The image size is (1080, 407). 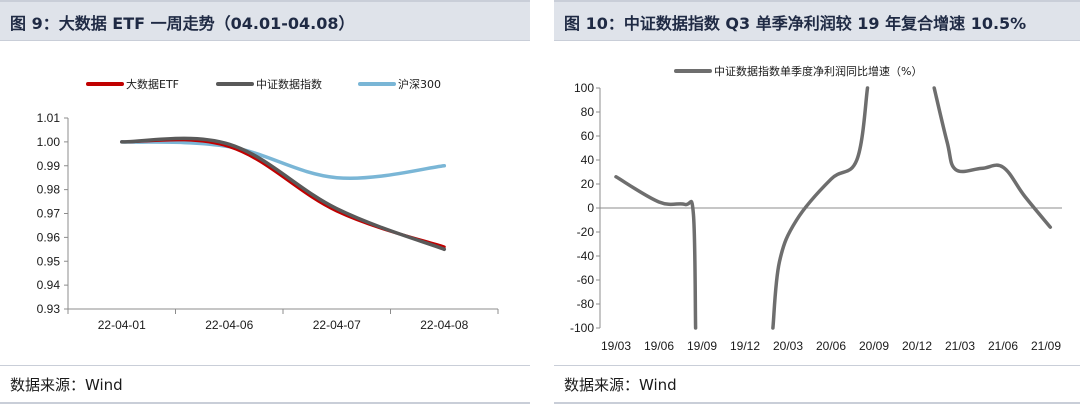 I want to click on y-tick-label: 0.96, so click(x=49, y=237).